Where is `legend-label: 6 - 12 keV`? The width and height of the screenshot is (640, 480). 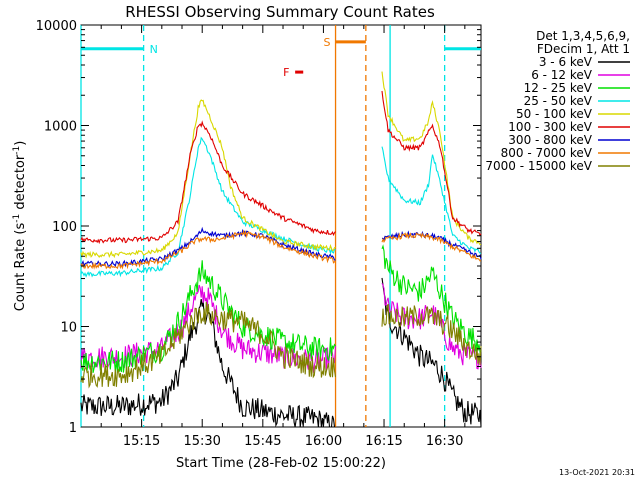
legend-label: 6 - 12 keV is located at coordinates (562, 75).